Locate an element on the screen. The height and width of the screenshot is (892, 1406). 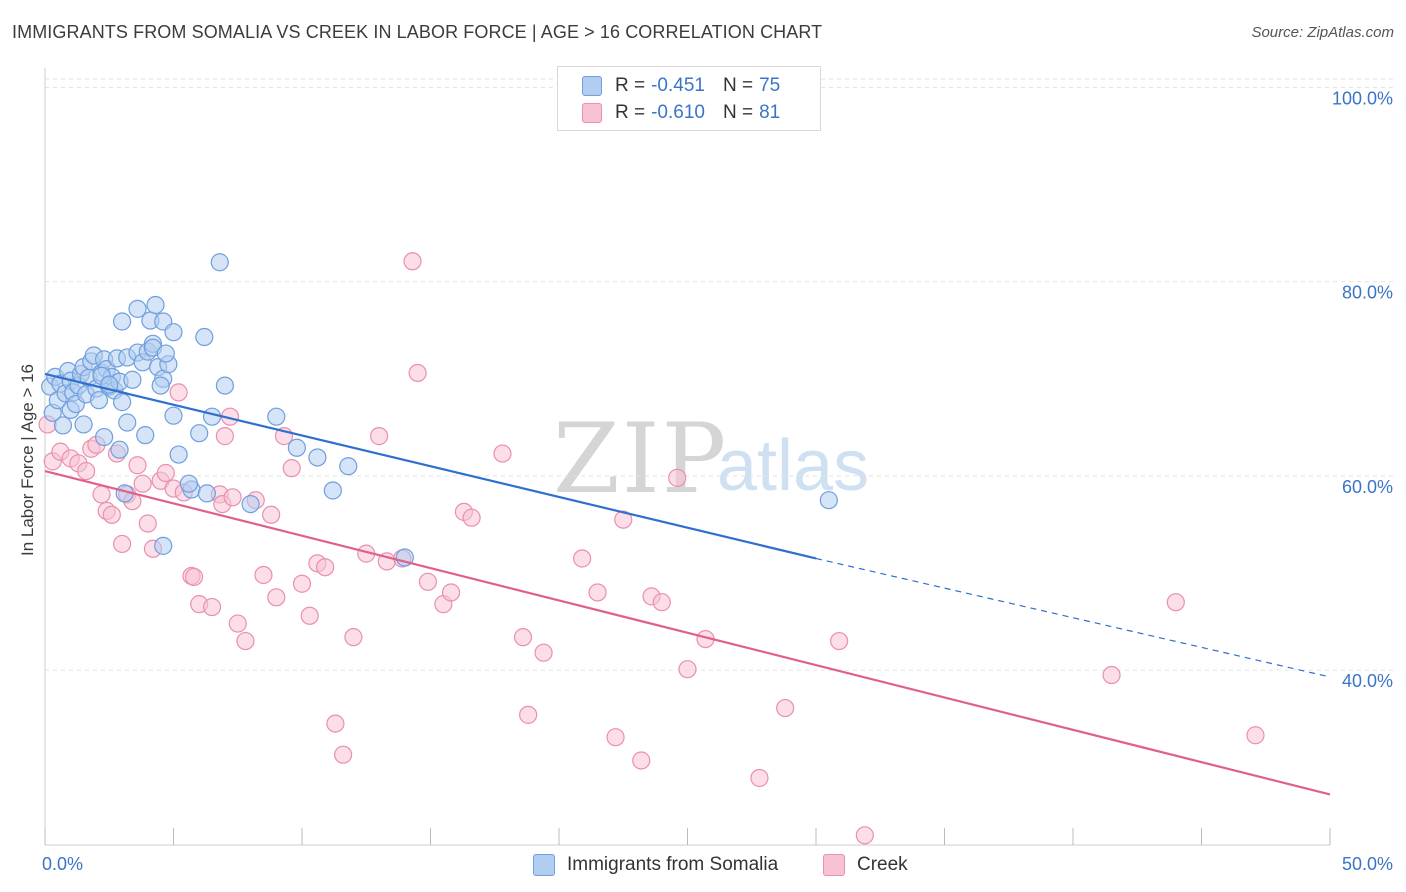
bottom-legend-somalia: Immigrants from Somalia is located at coordinates (655, 865).